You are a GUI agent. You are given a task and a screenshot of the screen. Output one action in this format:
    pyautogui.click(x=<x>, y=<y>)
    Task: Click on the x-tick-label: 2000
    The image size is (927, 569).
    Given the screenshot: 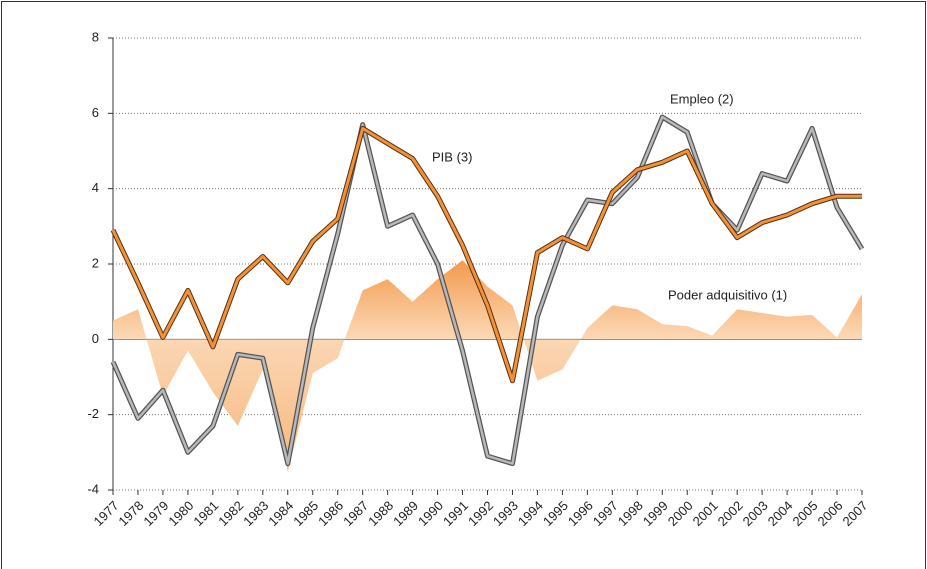 What is the action you would take?
    pyautogui.click(x=680, y=513)
    